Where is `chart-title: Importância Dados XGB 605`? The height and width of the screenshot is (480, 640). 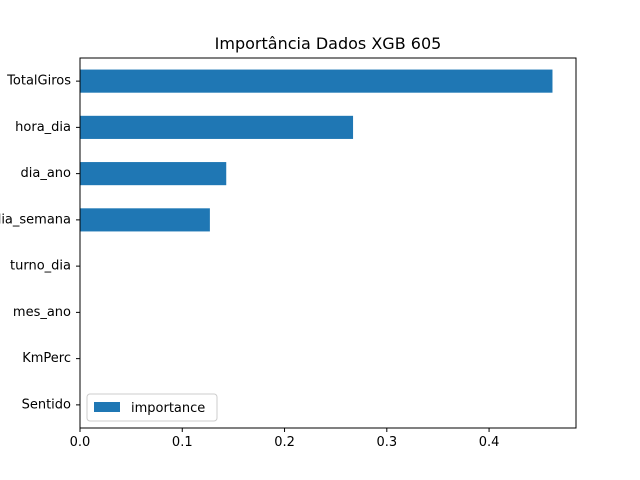
chart-title: Importância Dados XGB 605 is located at coordinates (328, 43).